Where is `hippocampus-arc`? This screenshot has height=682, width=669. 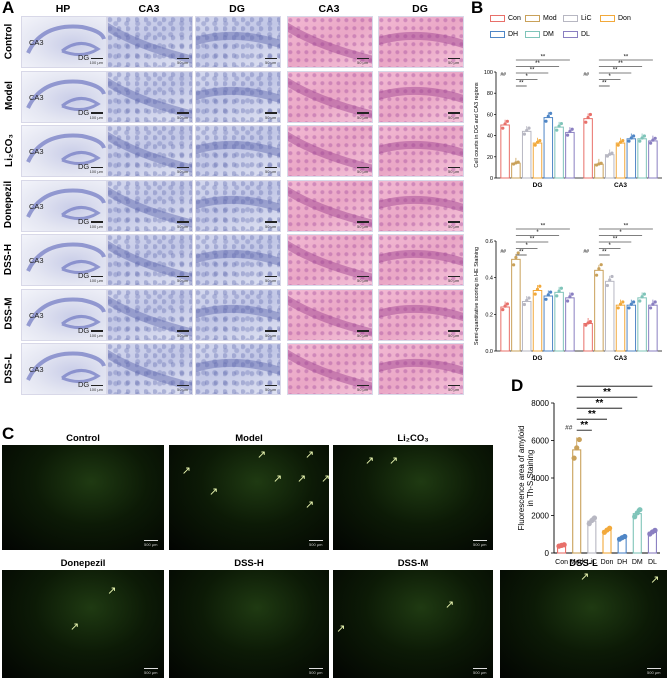 hippocampus-arc is located at coordinates (66, 313).